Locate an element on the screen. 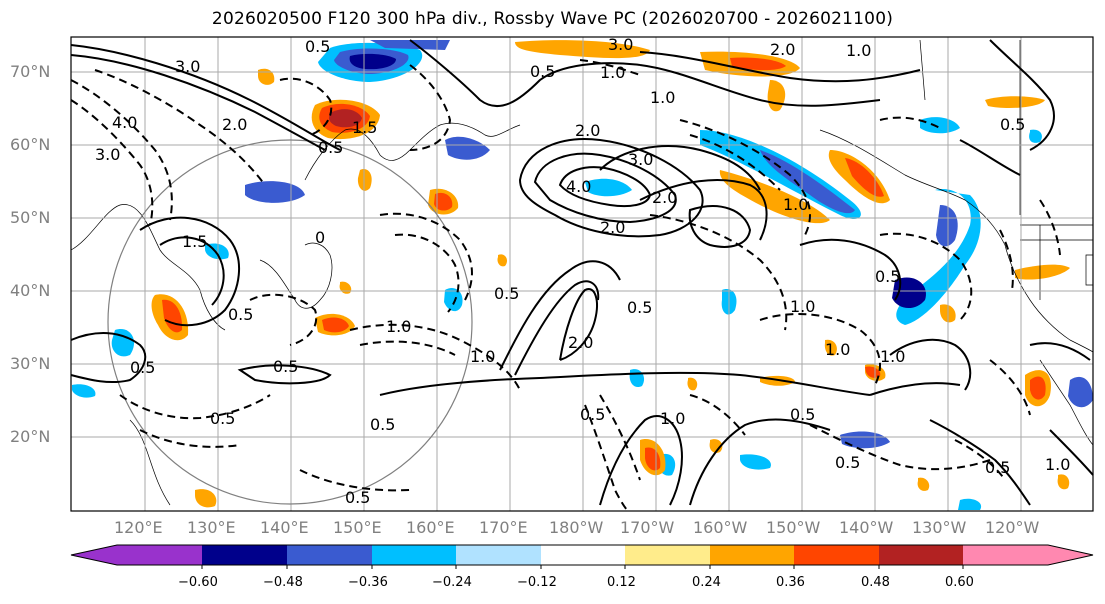 Image resolution: width=1105 pixels, height=604 pixels. lon-label: 170°E is located at coordinates (503, 527).